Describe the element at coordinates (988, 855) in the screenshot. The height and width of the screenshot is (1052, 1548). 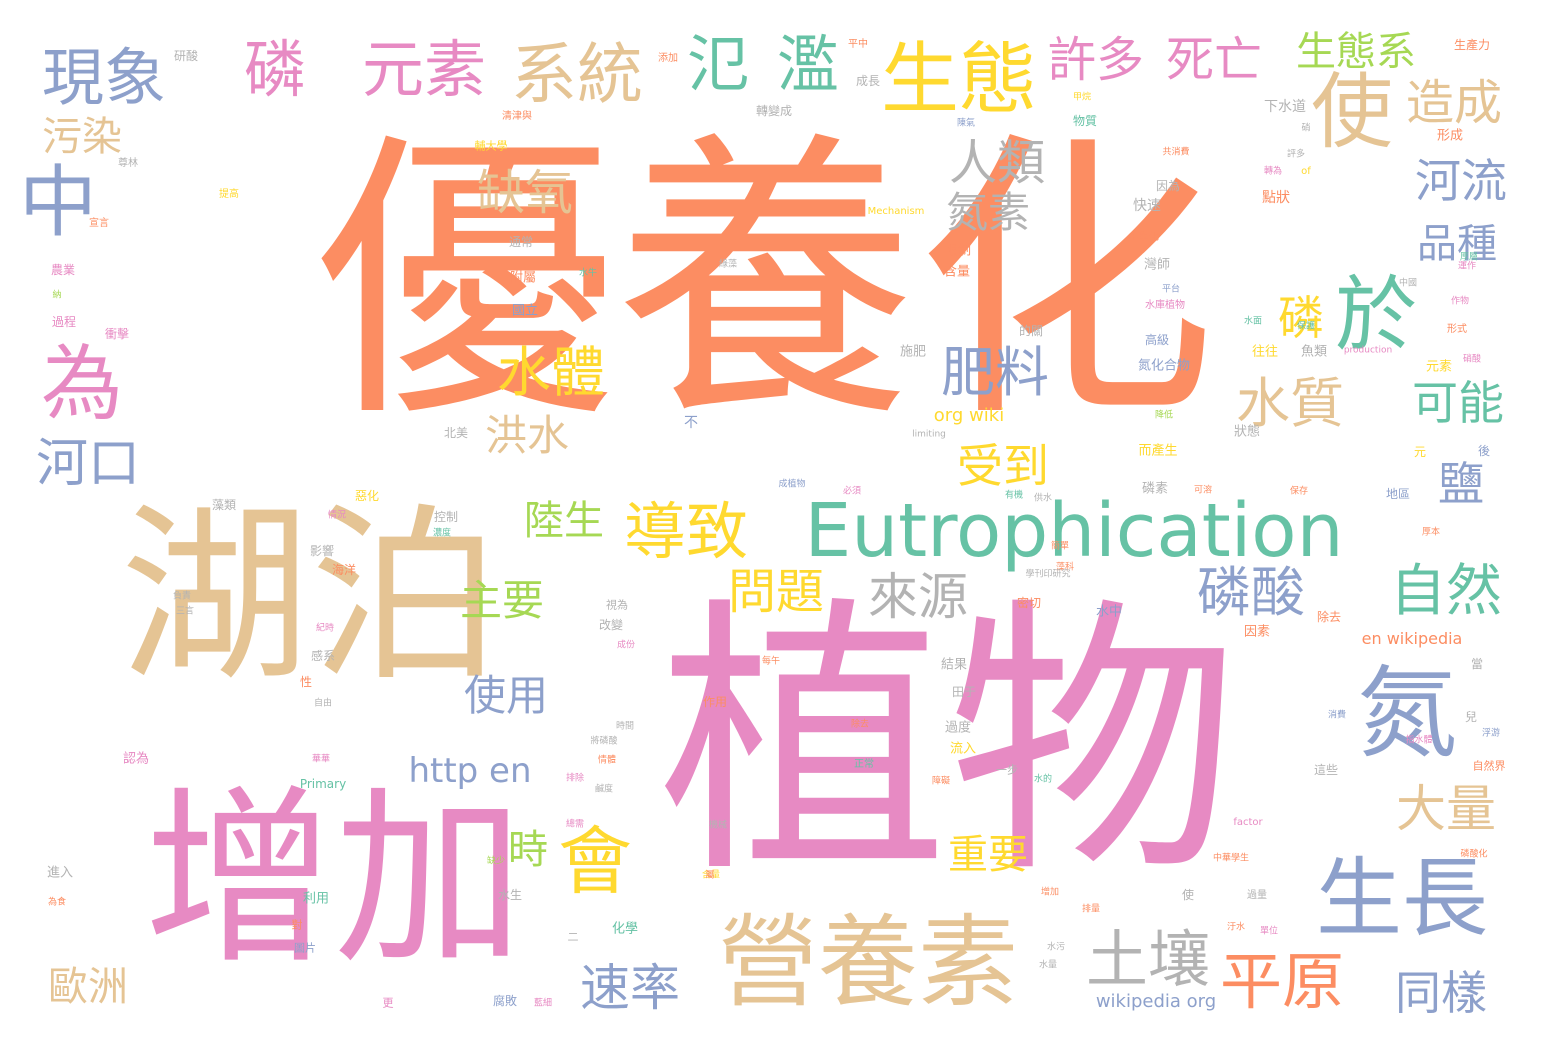
I see `cloud-word: 重要` at that location.